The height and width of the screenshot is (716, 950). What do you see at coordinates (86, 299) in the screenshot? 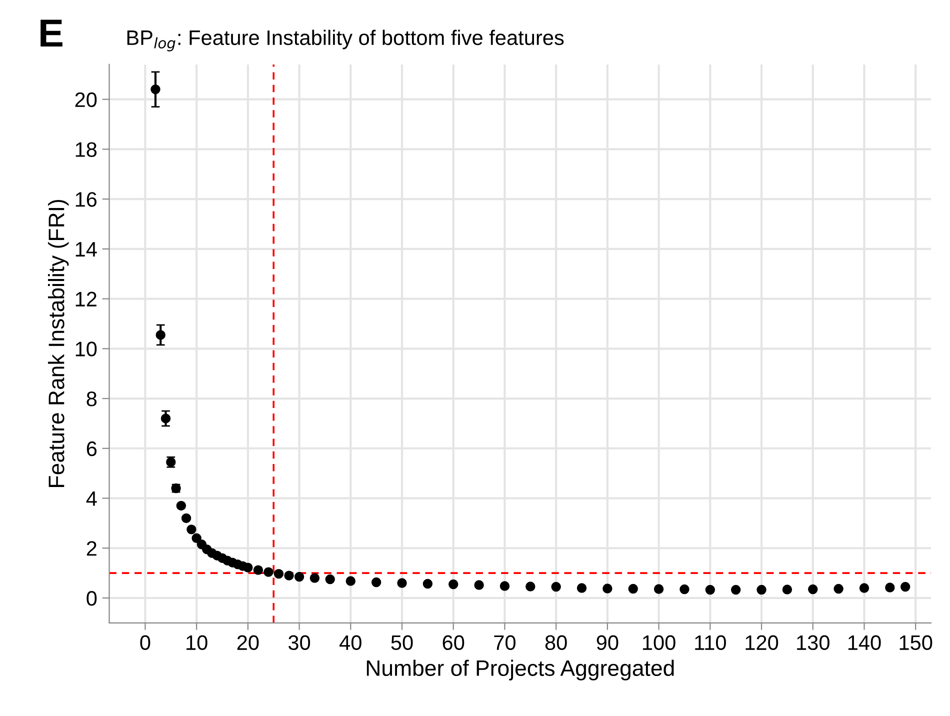
I see `y-tick-label: 12` at bounding box center [86, 299].